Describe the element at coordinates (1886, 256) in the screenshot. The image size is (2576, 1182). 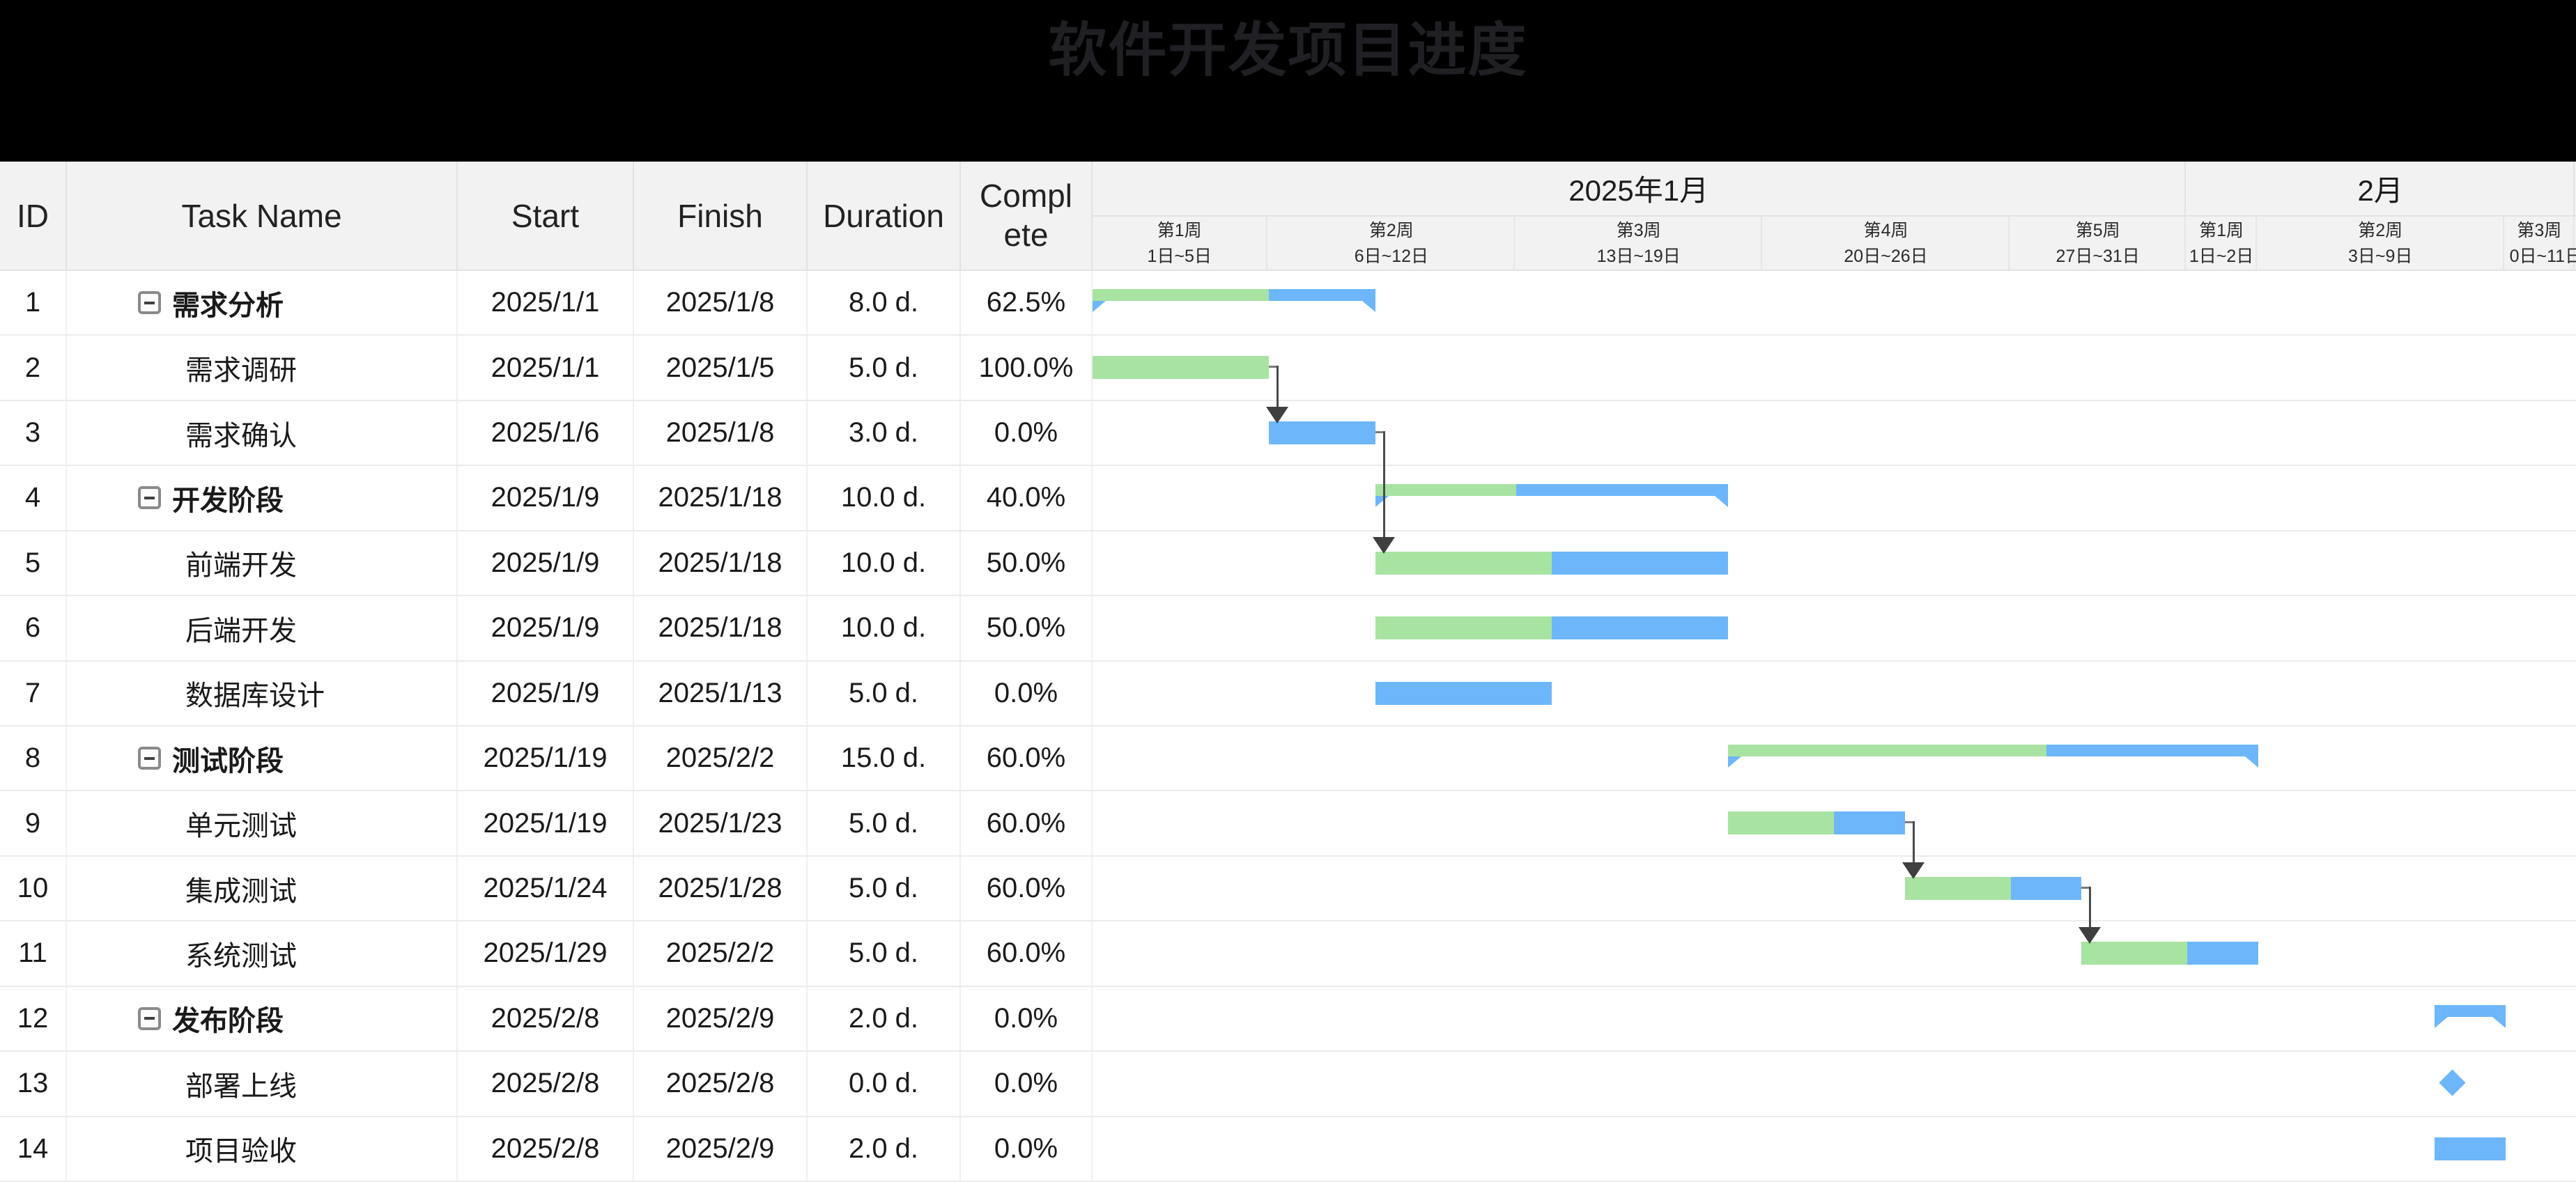
I see `week-date-range: 20日~26日` at that location.